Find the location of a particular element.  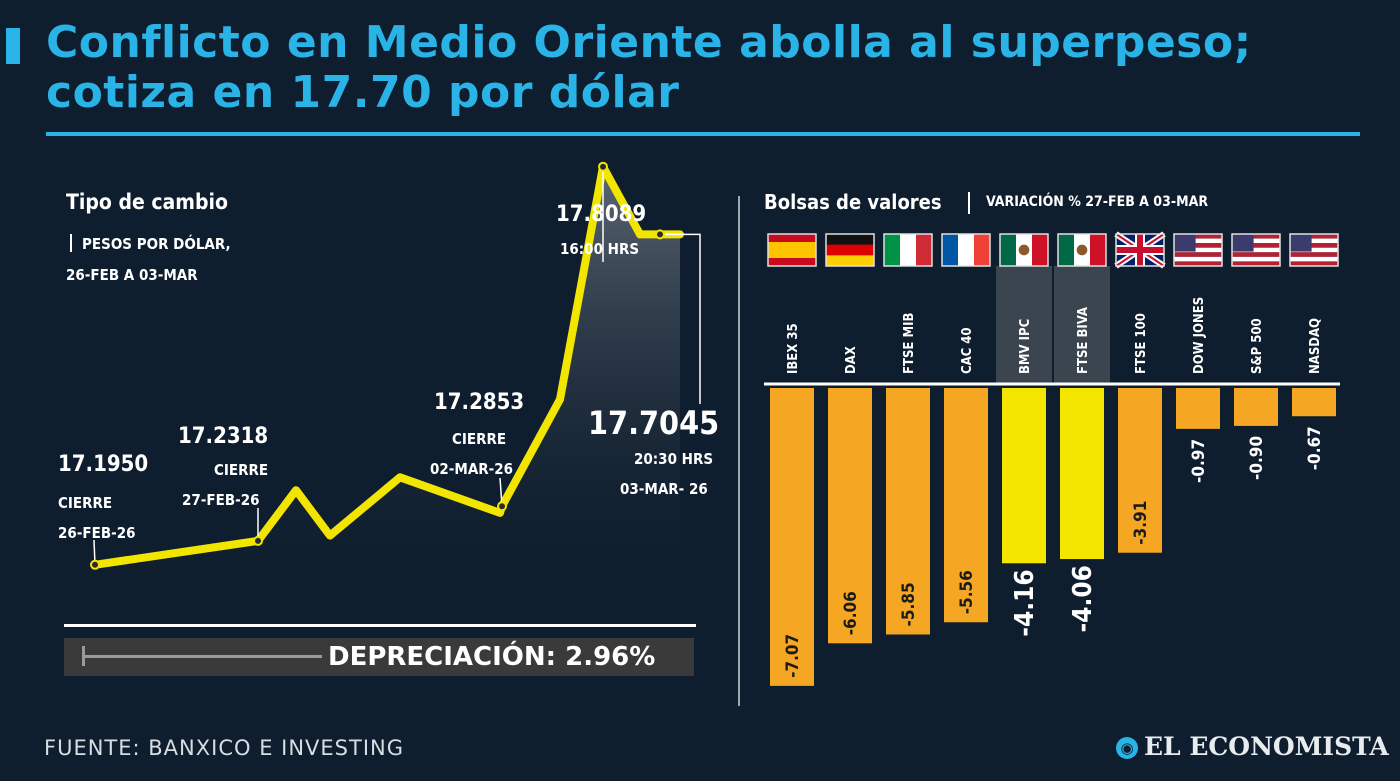

title-line-2: cotiza en 17.70 por dólar is located at coordinates (363, 92).